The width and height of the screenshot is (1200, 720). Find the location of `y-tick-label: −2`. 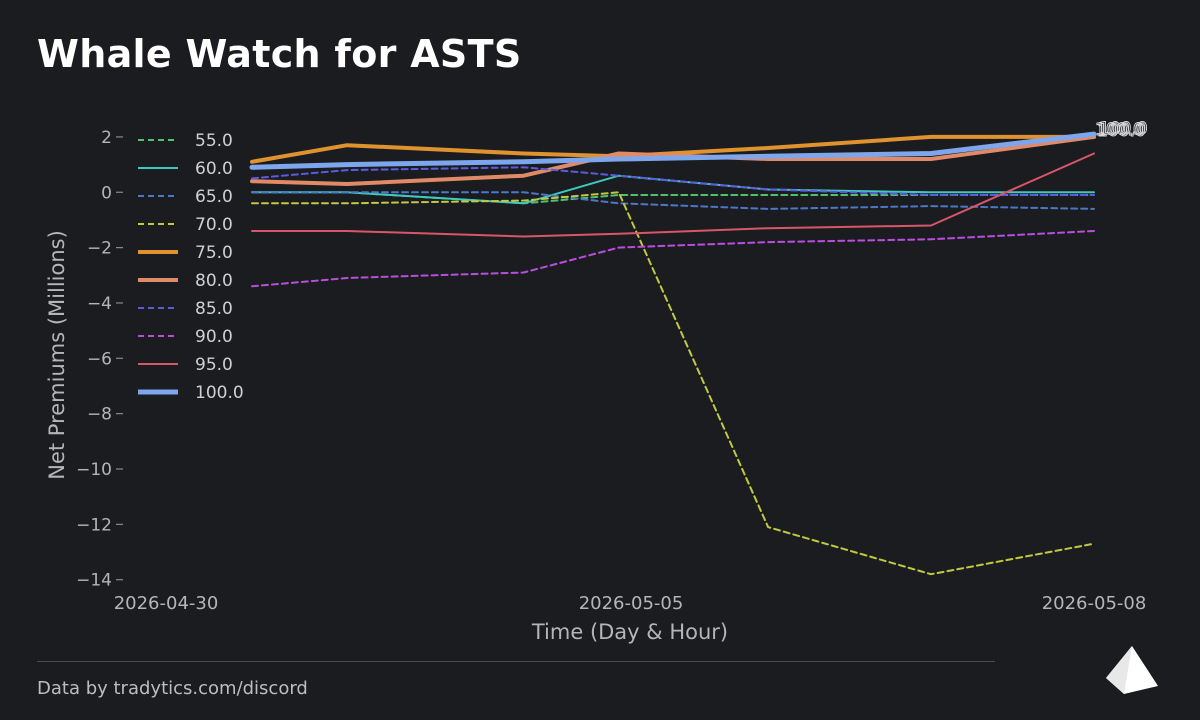

y-tick-label: −2 is located at coordinates (99, 249).